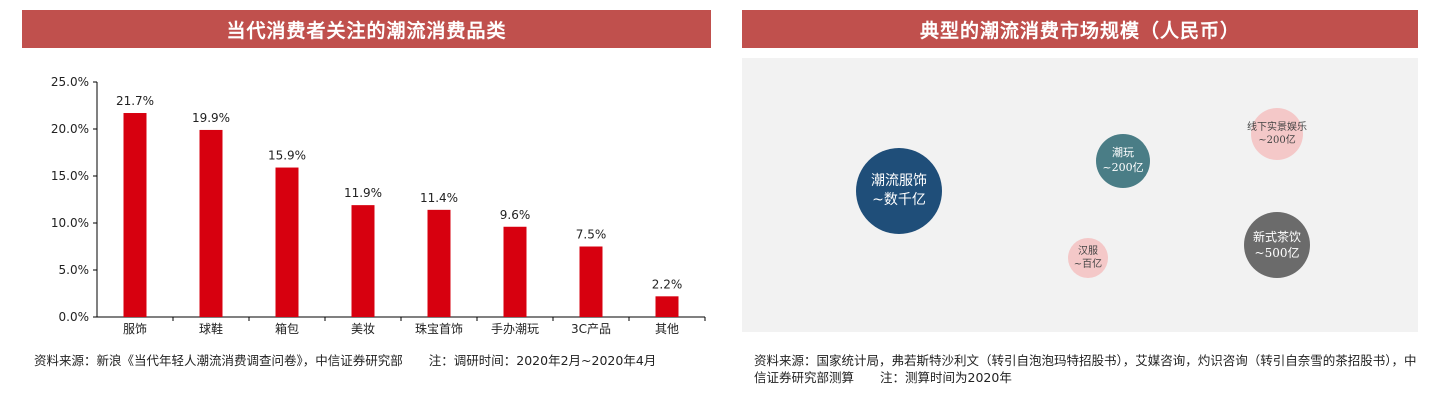  I want to click on left-note-text: 注：调研时间：2020年2月~2020年4月, so click(542, 360).